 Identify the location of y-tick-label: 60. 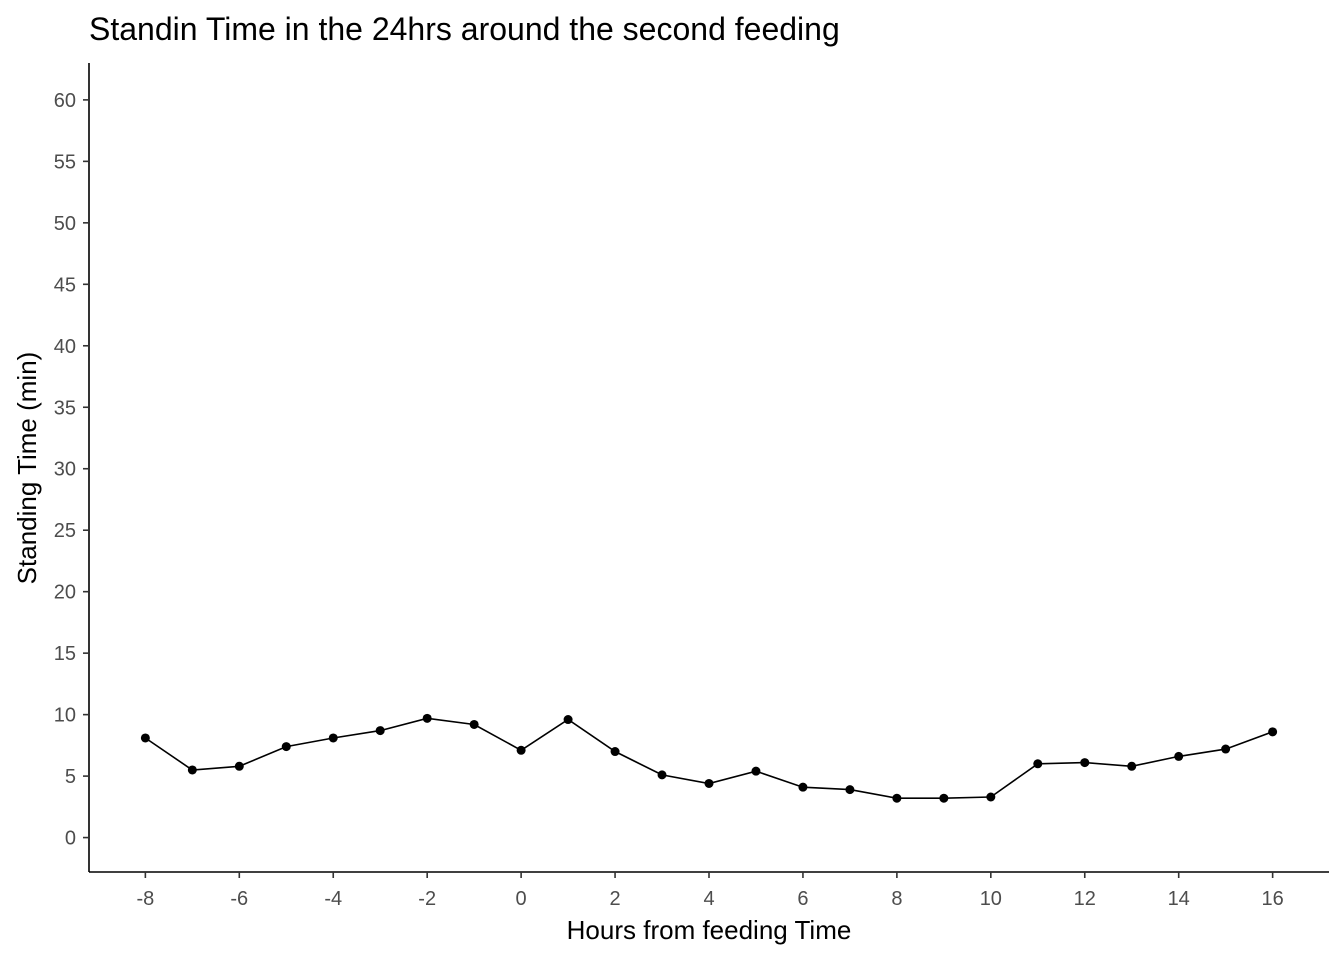
(65, 101).